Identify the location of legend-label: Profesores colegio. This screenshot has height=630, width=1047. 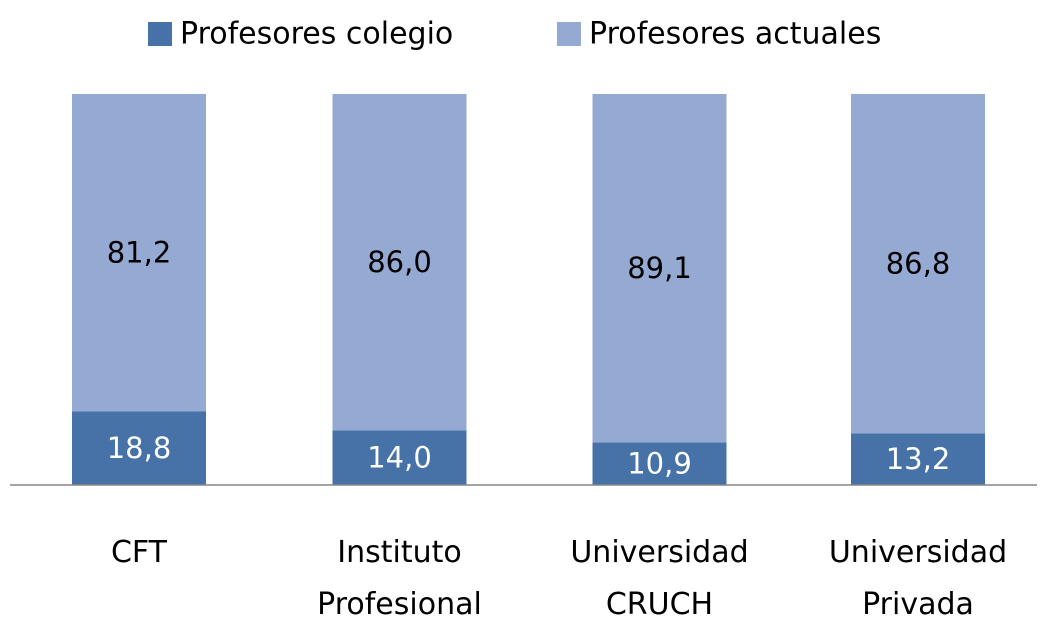
(316, 34).